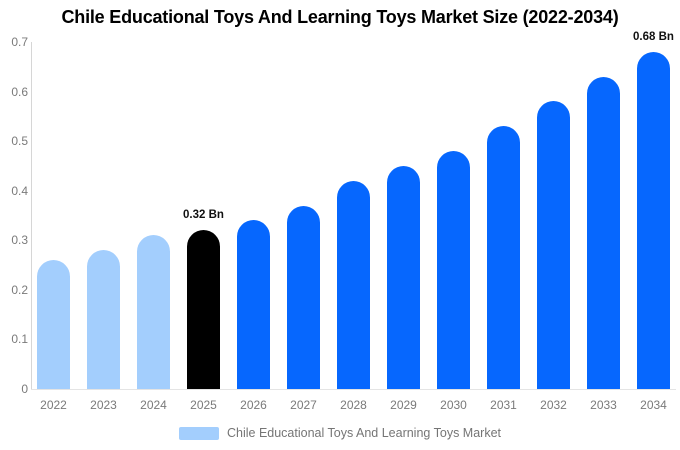 This screenshot has width=680, height=450. What do you see at coordinates (24, 389) in the screenshot?
I see `y-tick-label: 0` at bounding box center [24, 389].